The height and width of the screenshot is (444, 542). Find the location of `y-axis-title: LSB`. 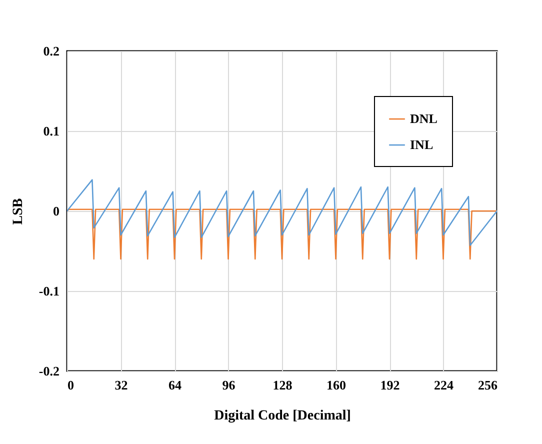

y-axis-title: LSB is located at coordinates (18, 211).